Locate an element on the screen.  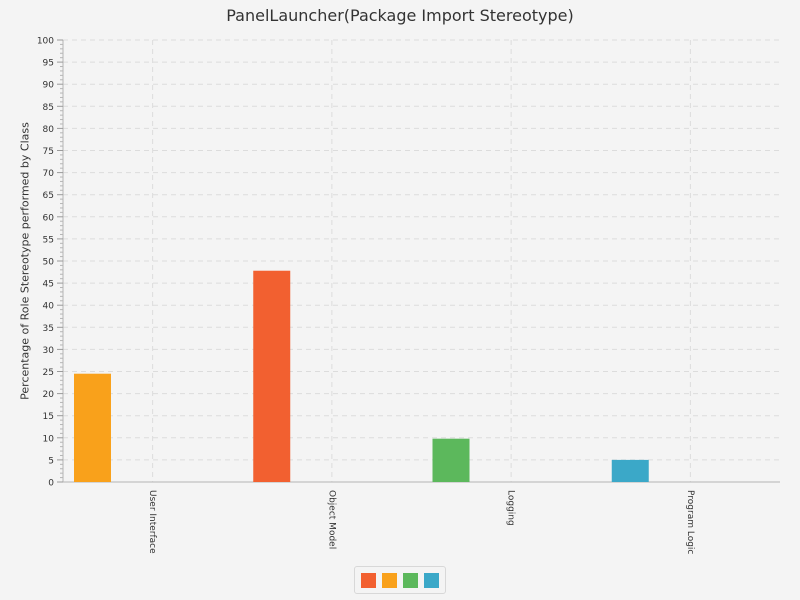
y-tick-label: 45 is located at coordinates (48, 285).